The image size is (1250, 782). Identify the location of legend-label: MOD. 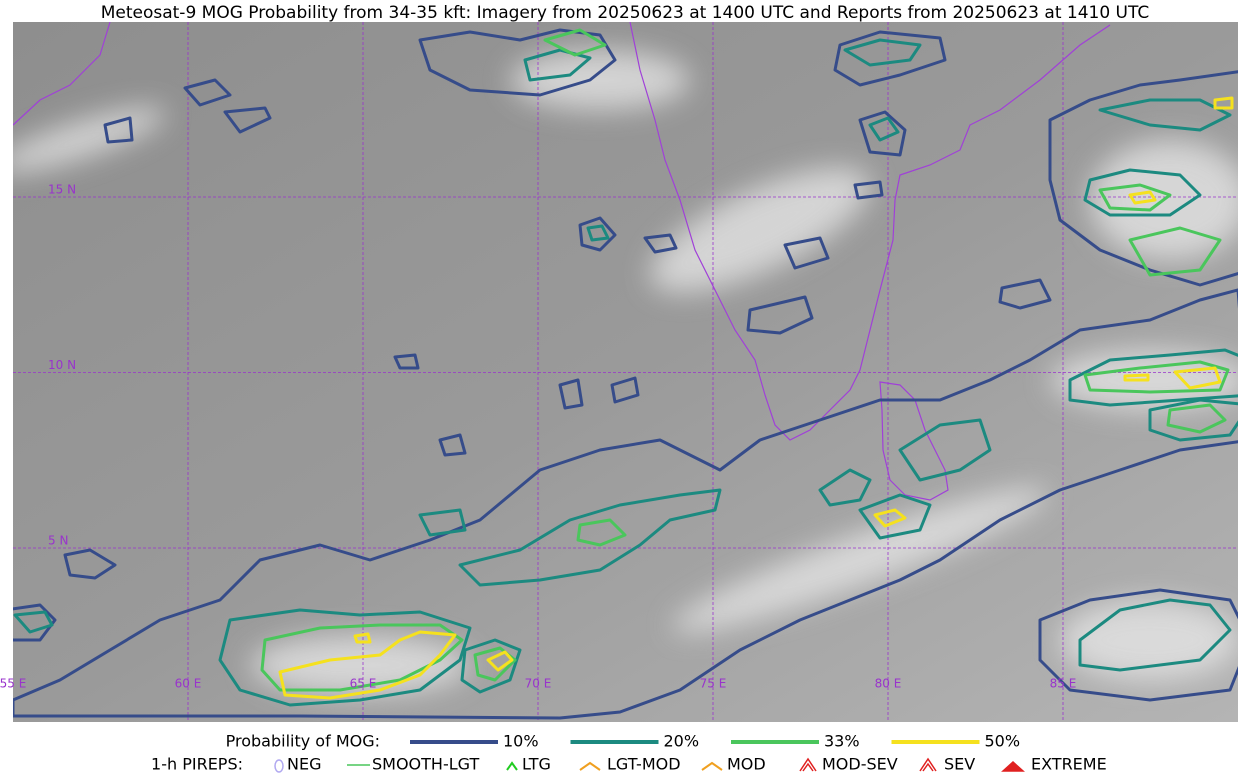
(746, 764).